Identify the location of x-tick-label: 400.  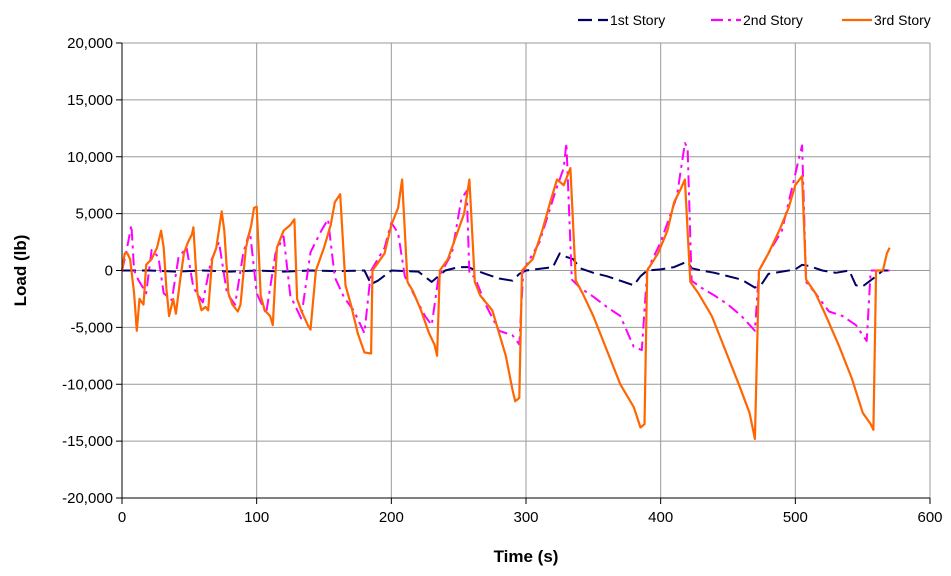
(660, 517).